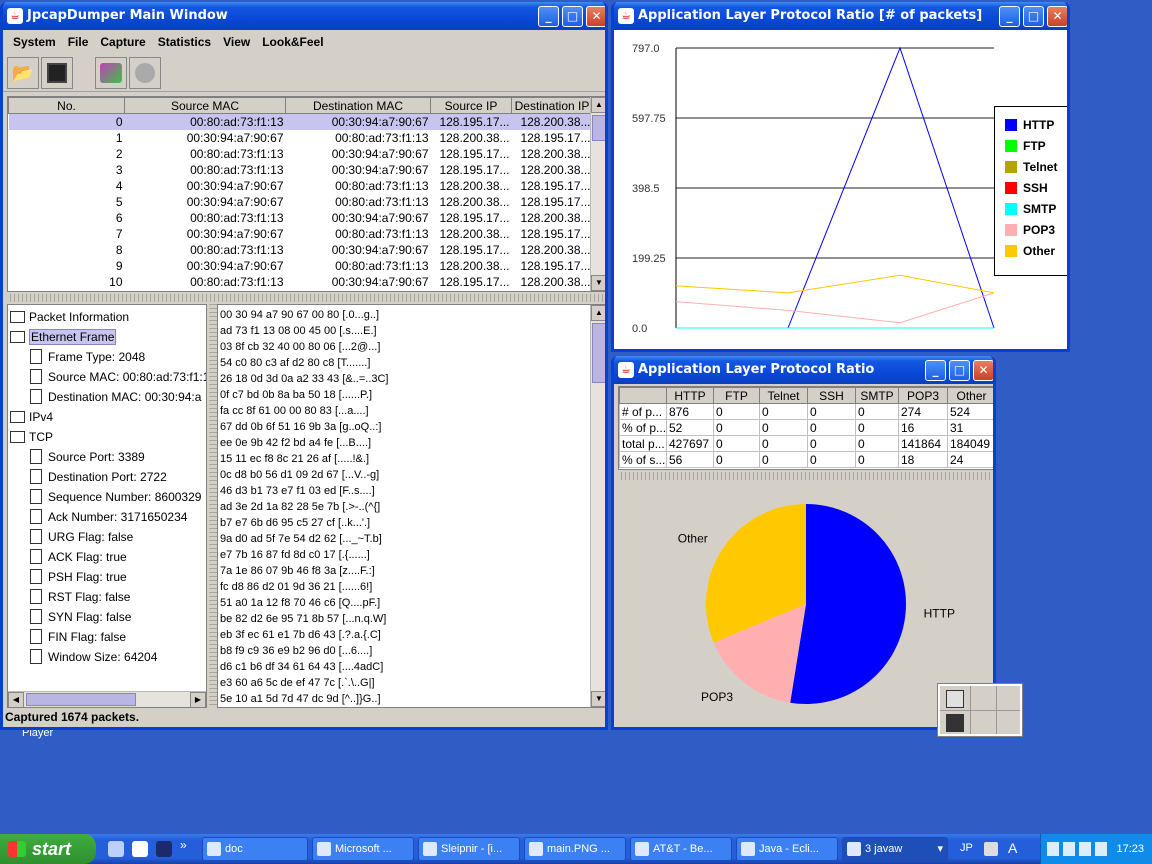 Image resolution: width=1152 pixels, height=864 pixels. Describe the element at coordinates (108, 457) in the screenshot. I see `tree-leaf: Source Port: 3389` at that location.